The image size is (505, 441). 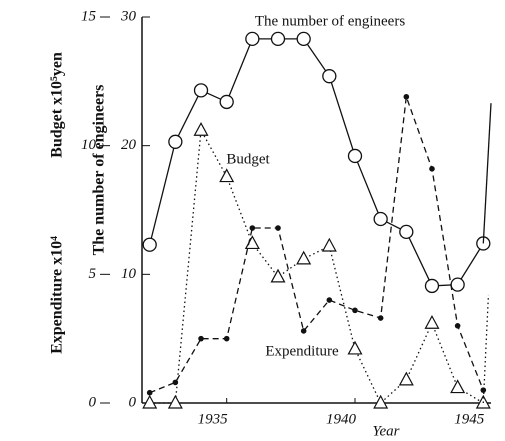 What do you see at coordinates (93, 402) in the screenshot?
I see `y-tick-label: 0` at bounding box center [93, 402].